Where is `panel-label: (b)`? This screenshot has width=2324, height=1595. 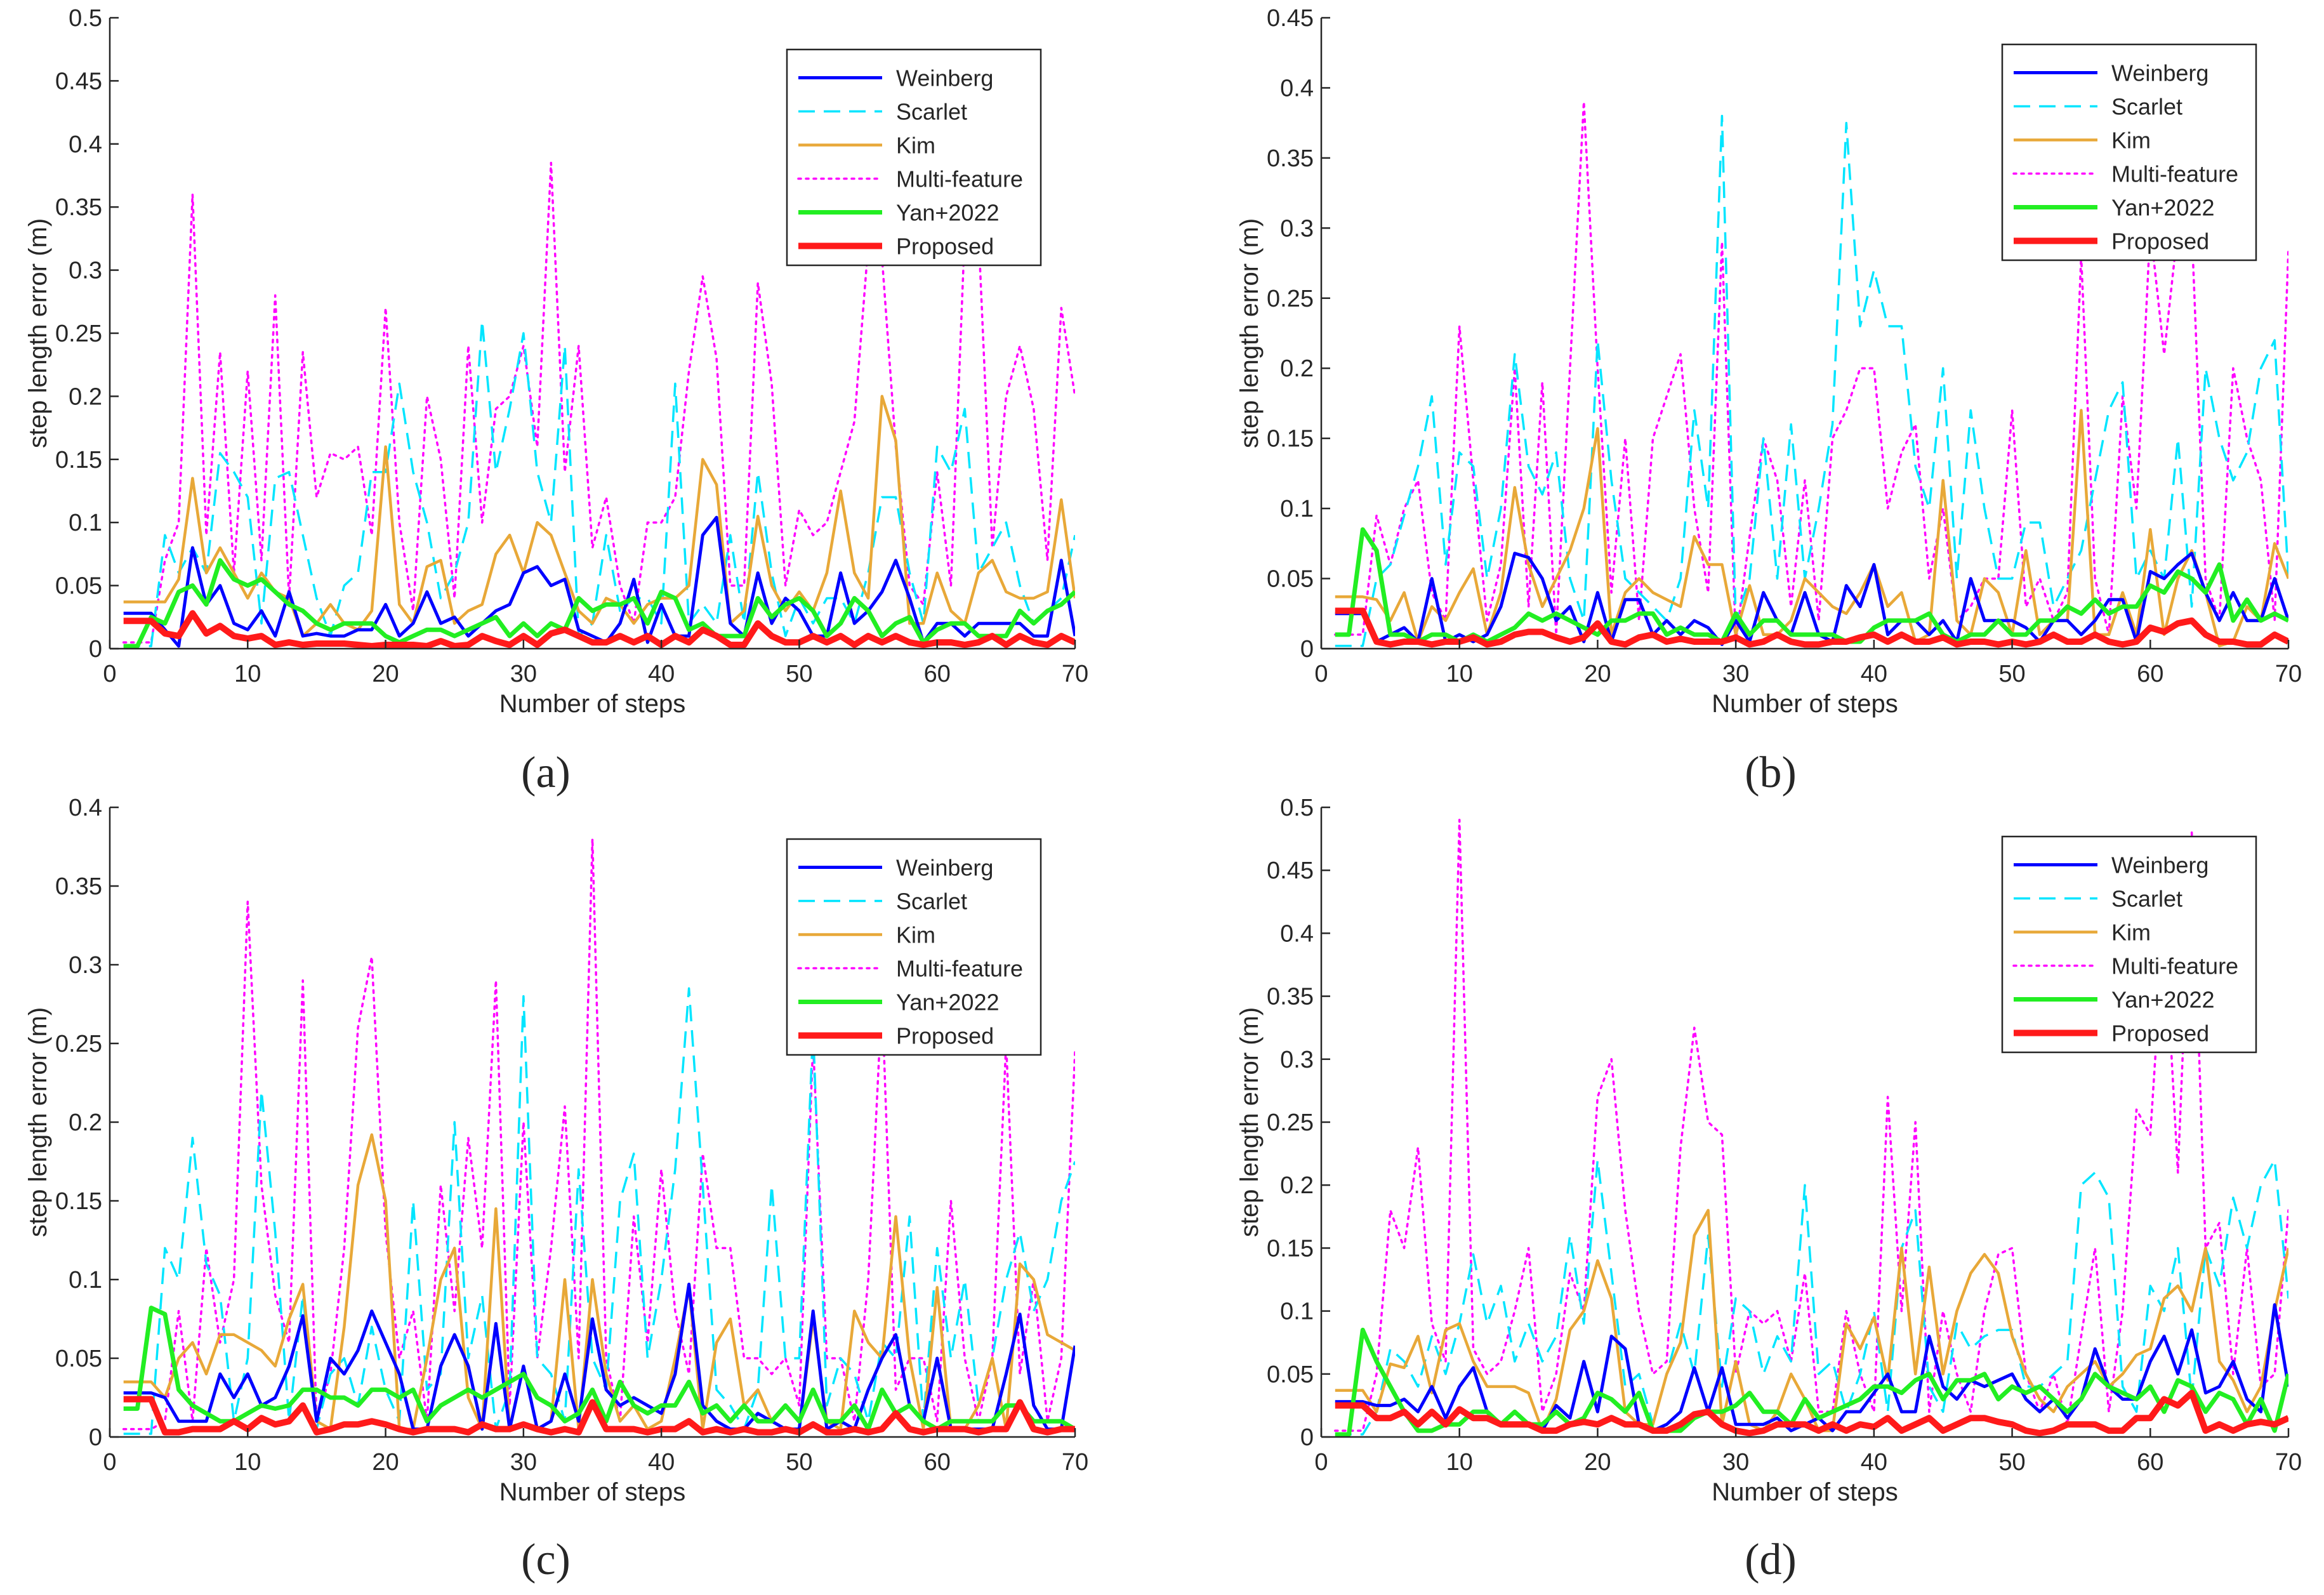
panel-label: (b) is located at coordinates (1771, 772).